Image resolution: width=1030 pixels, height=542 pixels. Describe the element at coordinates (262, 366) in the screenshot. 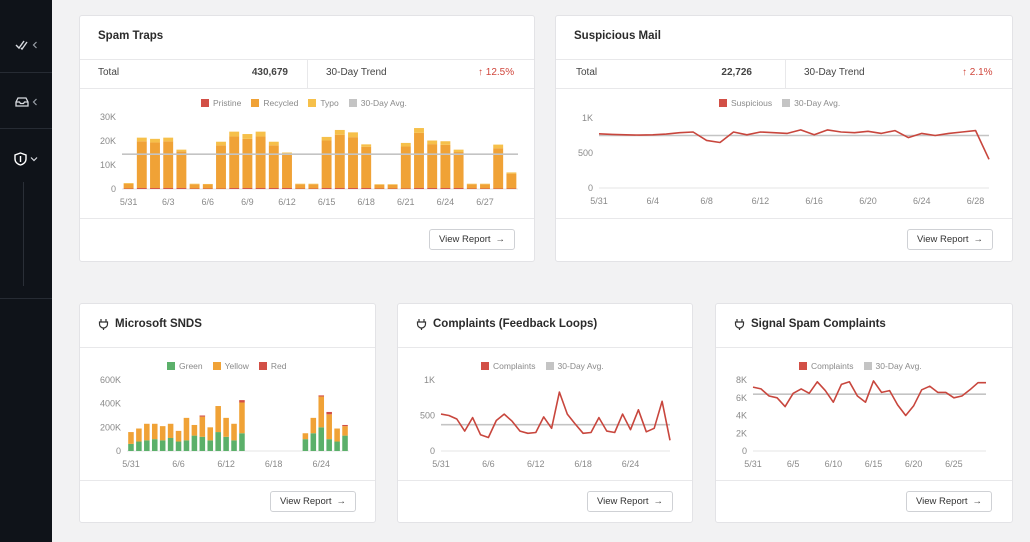

I see `red-swatch` at that location.